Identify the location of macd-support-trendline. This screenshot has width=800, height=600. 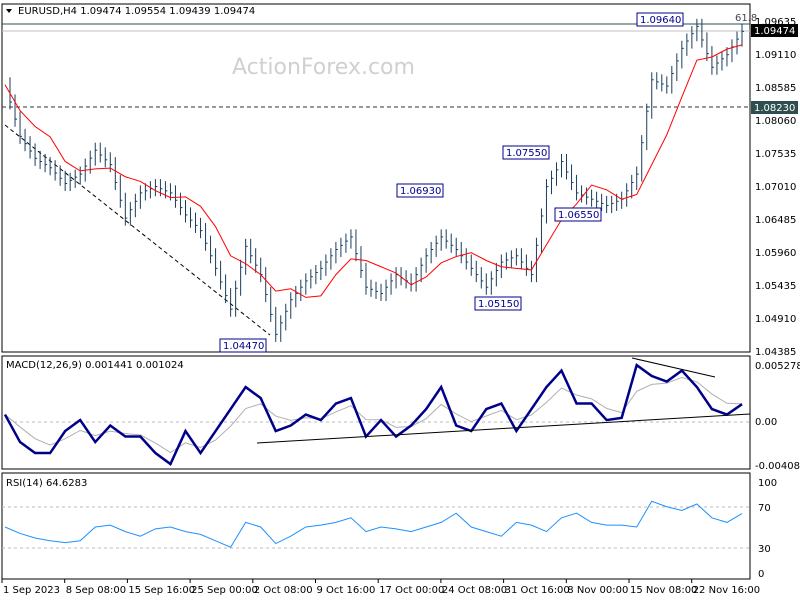
(503, 428).